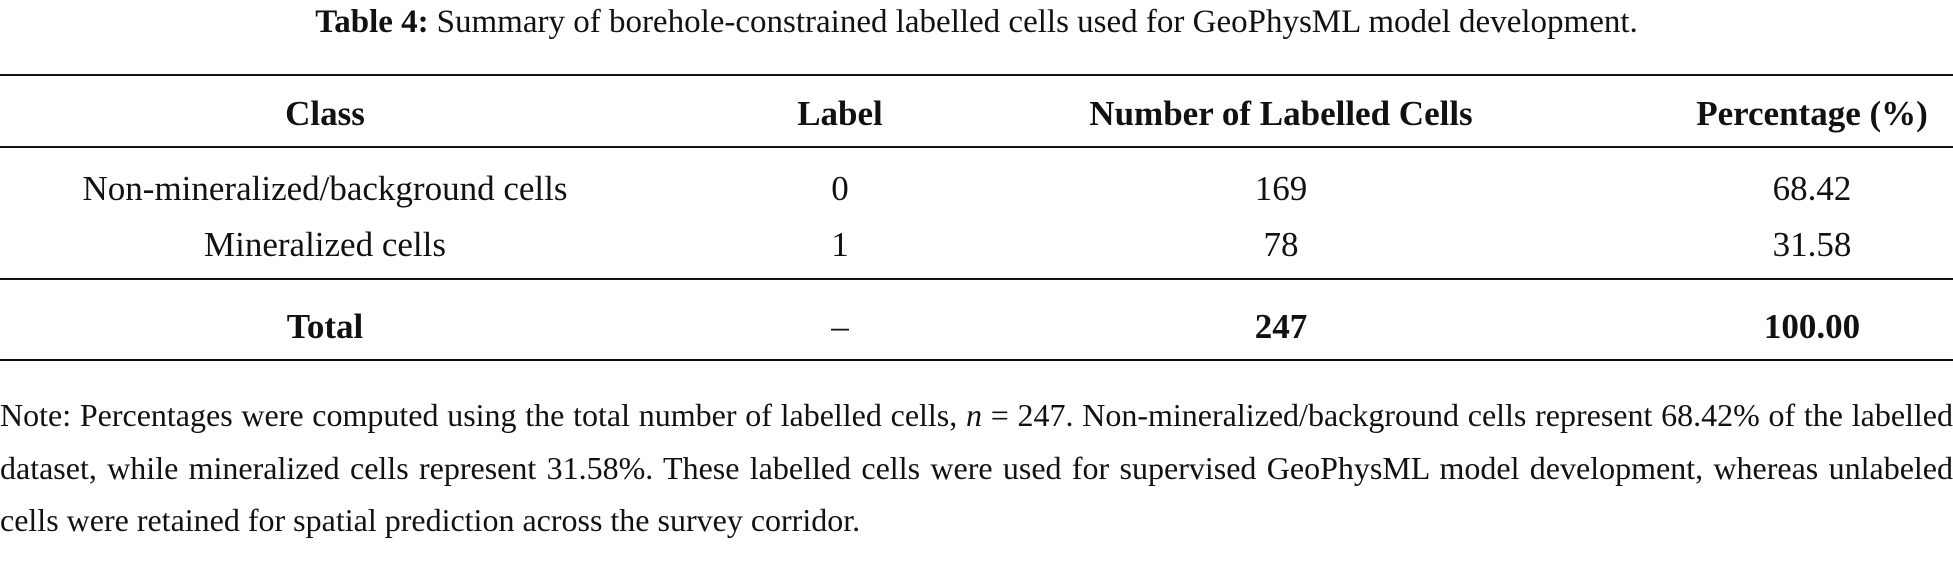 This screenshot has height=586, width=1953. Describe the element at coordinates (1281, 113) in the screenshot. I see `header-cell: Number of Labelled Cells` at that location.